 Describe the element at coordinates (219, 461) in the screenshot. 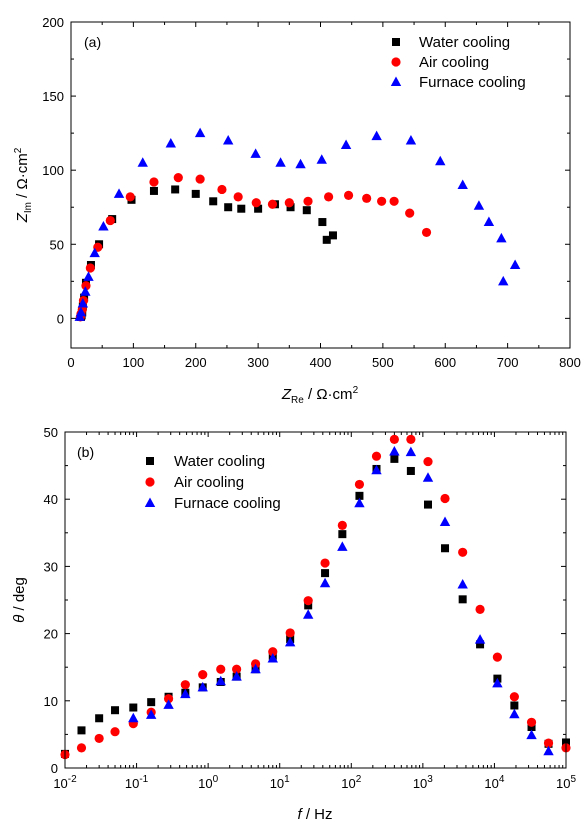

I see `legend-label-water-cooling: Water cooling` at that location.